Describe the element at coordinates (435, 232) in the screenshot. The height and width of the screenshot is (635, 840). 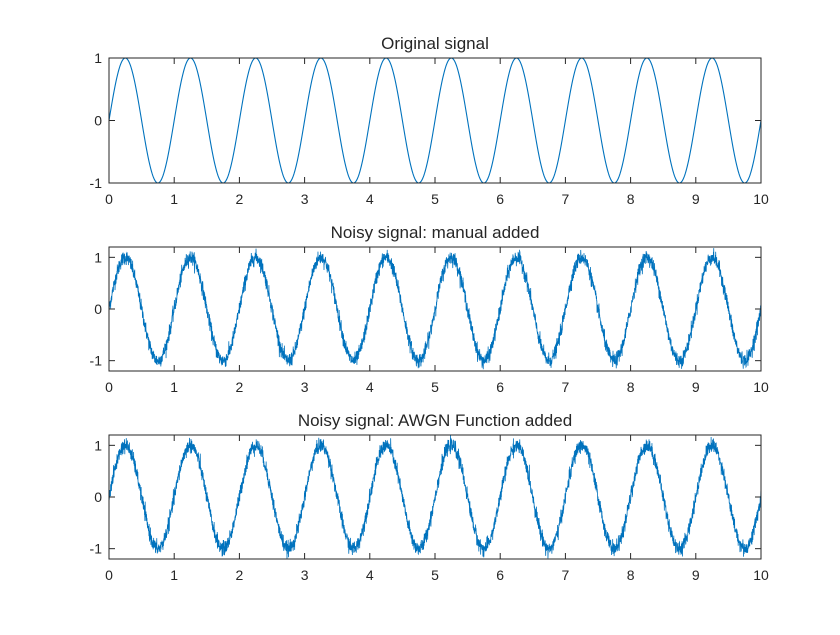
I see `plot-title: Noisy signal: manual added` at that location.